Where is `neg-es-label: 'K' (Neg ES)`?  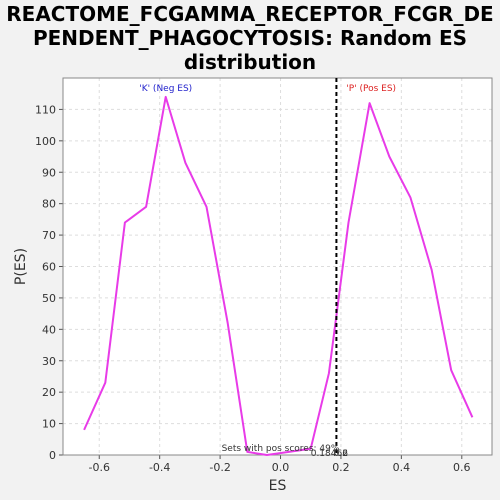
neg-es-label: 'K' (Neg ES) is located at coordinates (165, 89).